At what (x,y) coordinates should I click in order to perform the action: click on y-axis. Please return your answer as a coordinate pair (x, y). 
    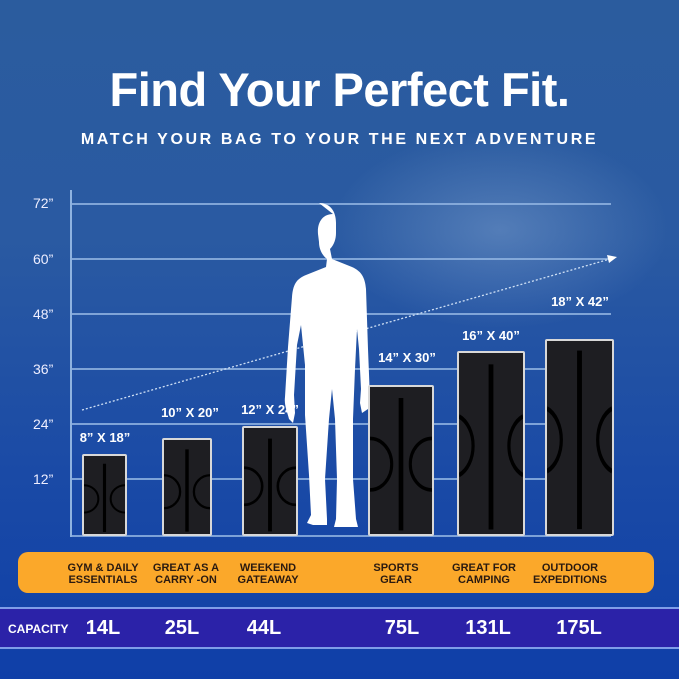
    Looking at the image, I should click on (71, 363).